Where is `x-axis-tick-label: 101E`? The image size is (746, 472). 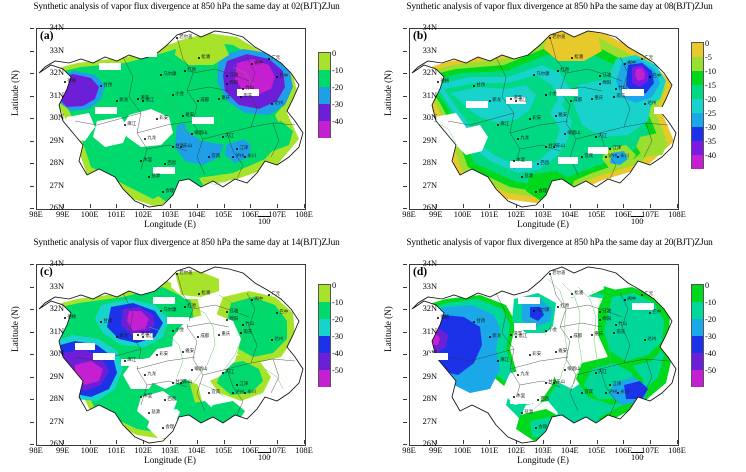
x-axis-tick-label: 101E is located at coordinates (489, 214).